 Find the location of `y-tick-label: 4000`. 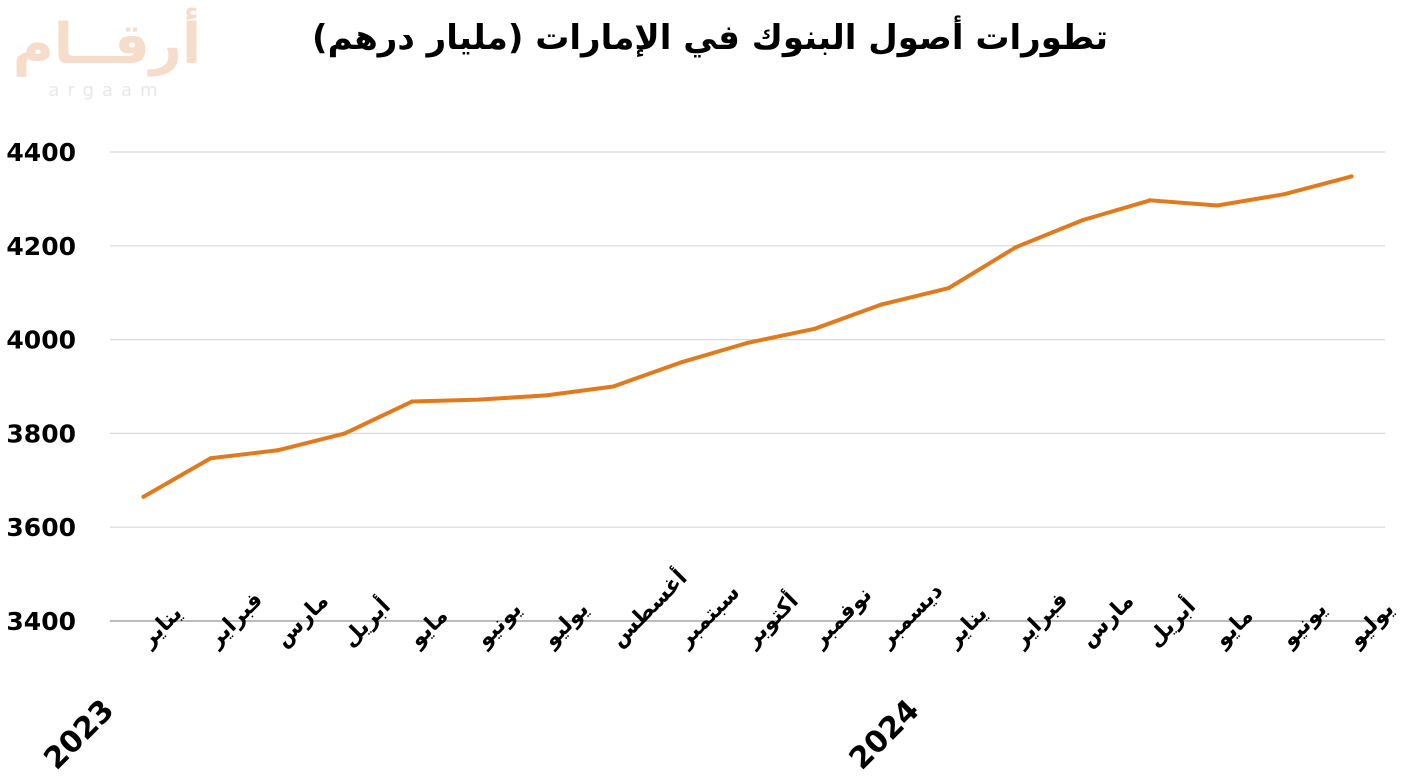

y-tick-label: 4000 is located at coordinates (41, 340).